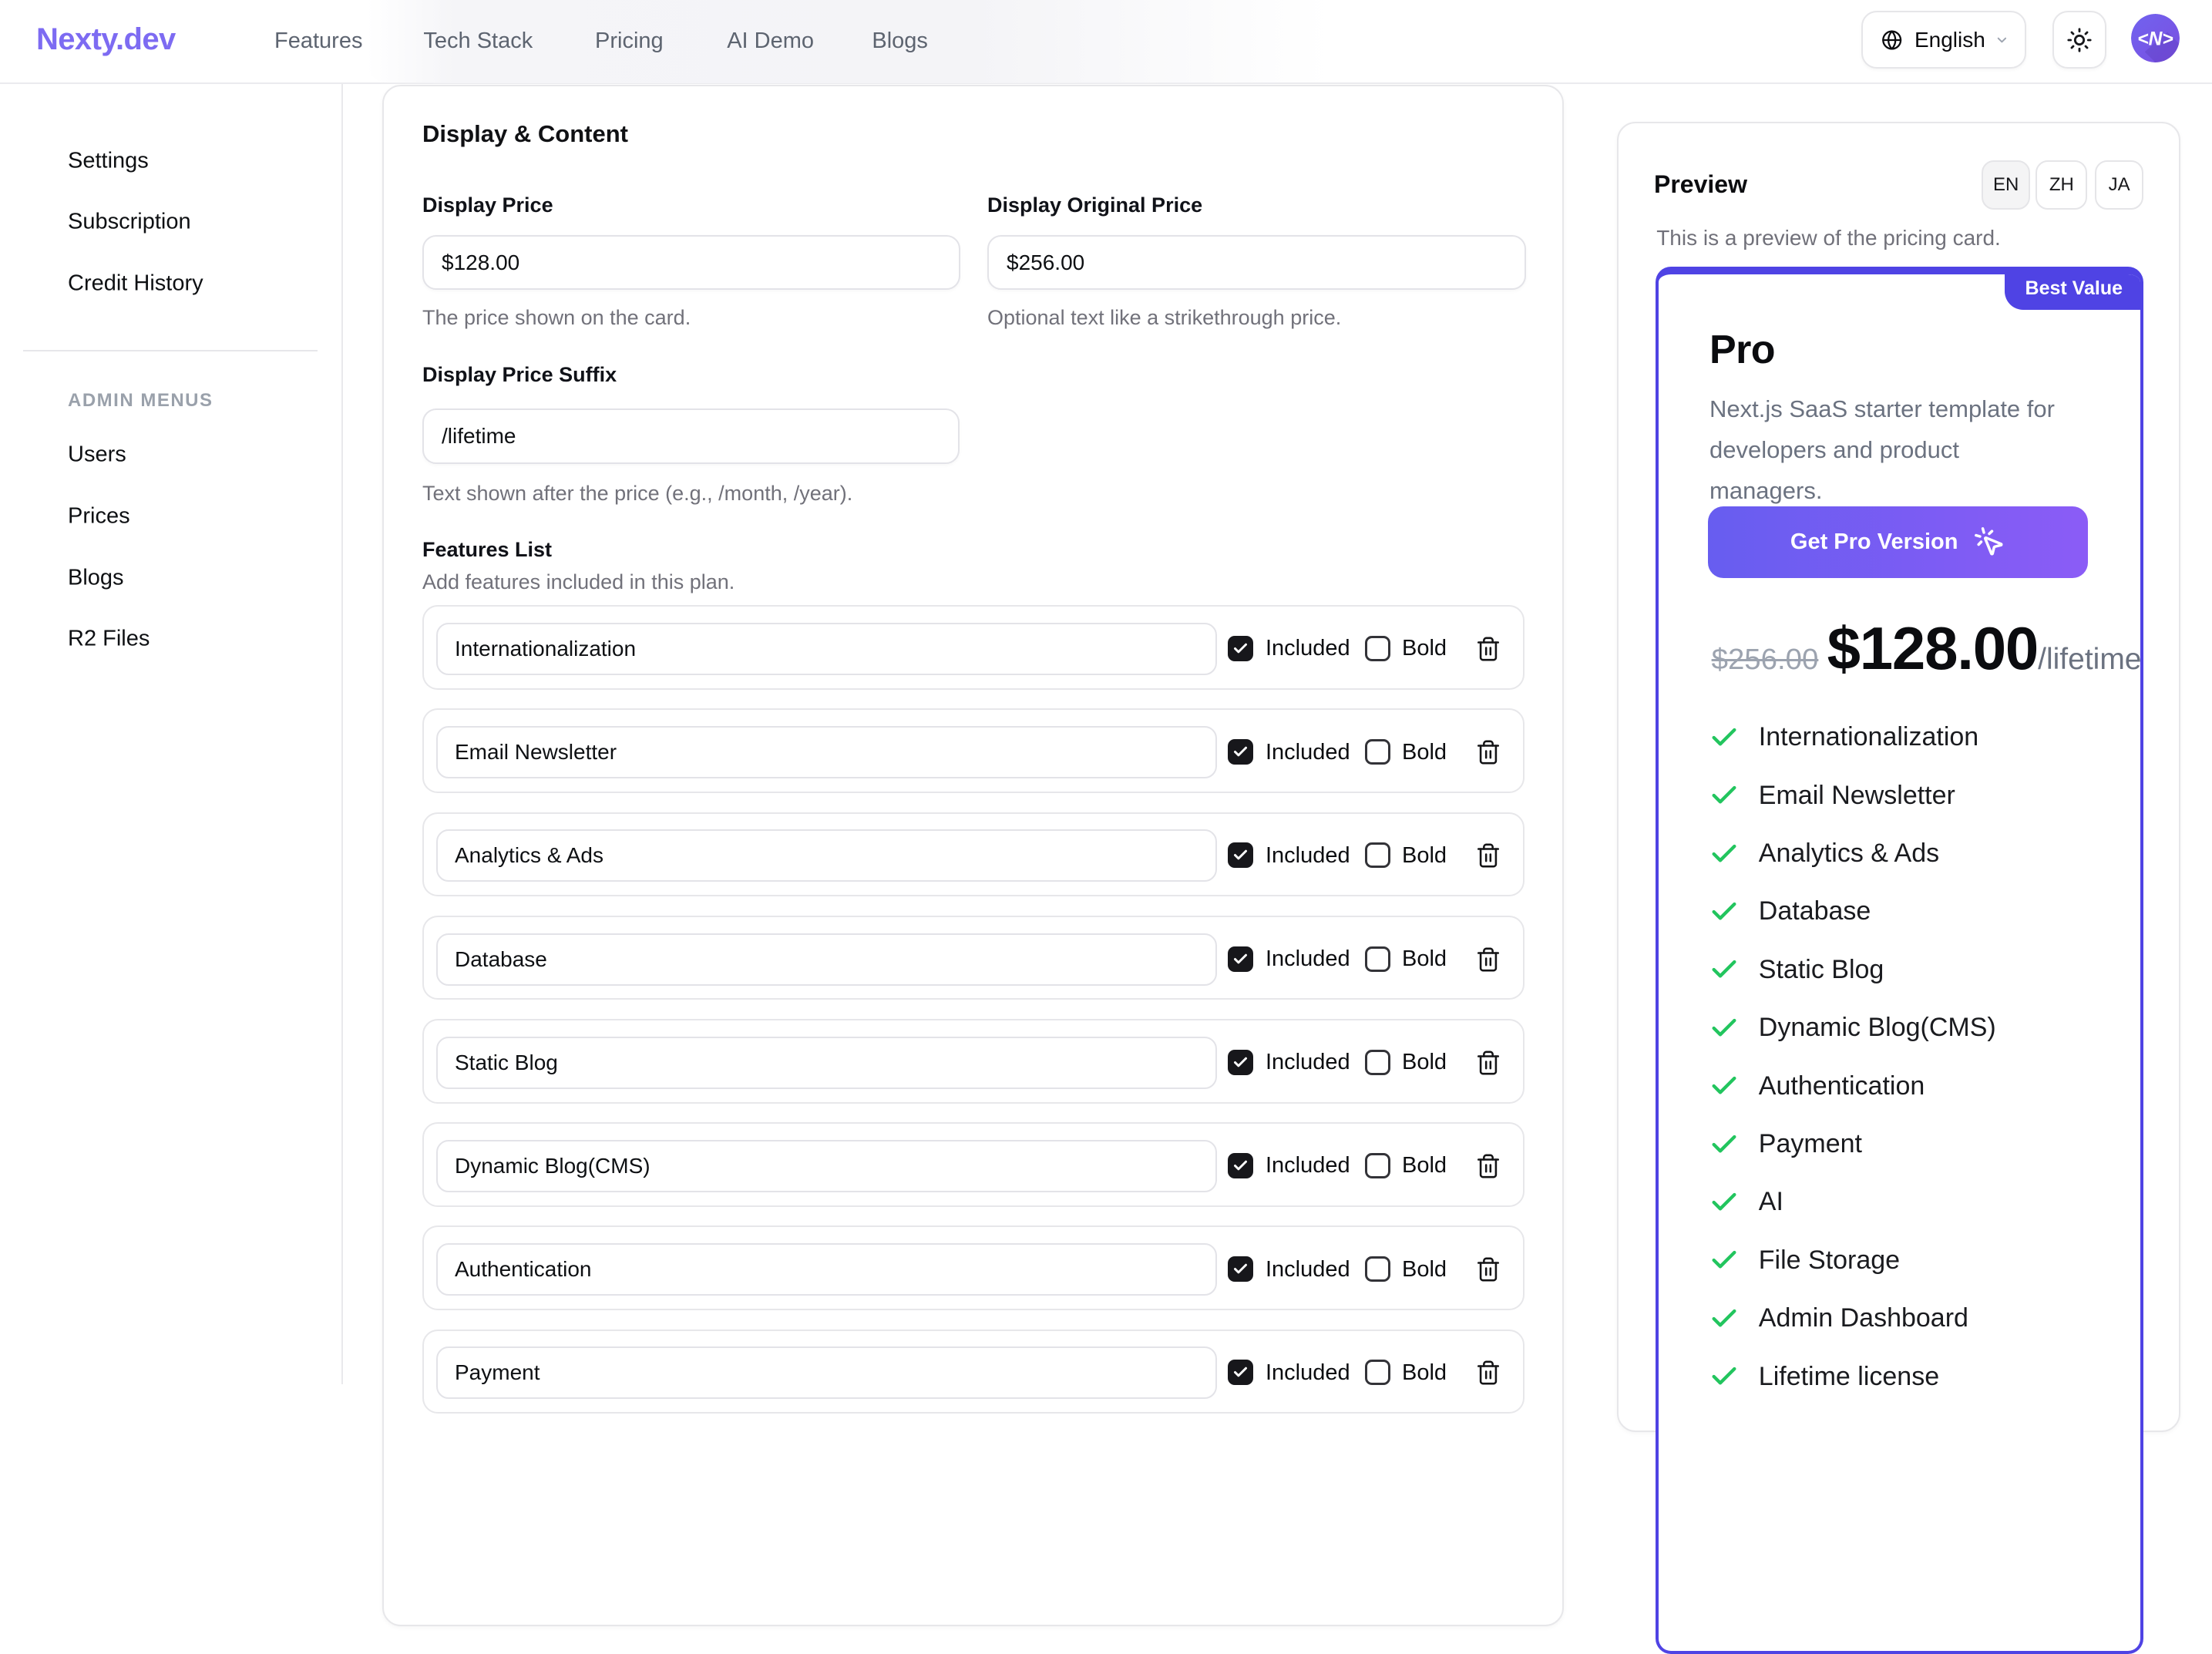  I want to click on svg-text: <N>, so click(2156, 39).